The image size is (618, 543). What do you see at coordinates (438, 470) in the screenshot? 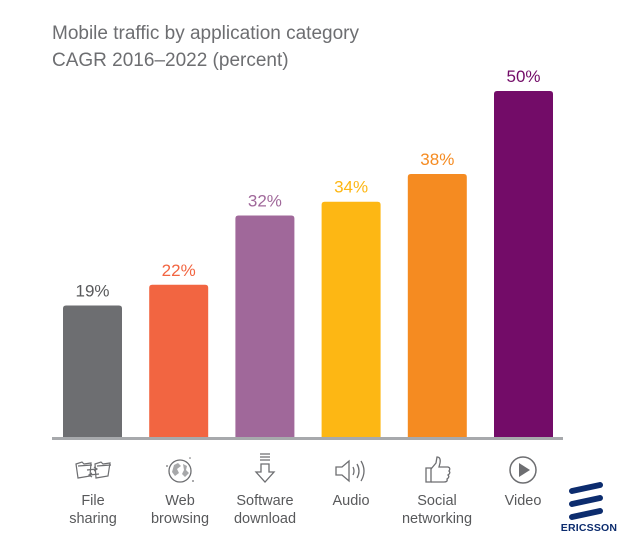
I see `thumbs-up-icon` at bounding box center [438, 470].